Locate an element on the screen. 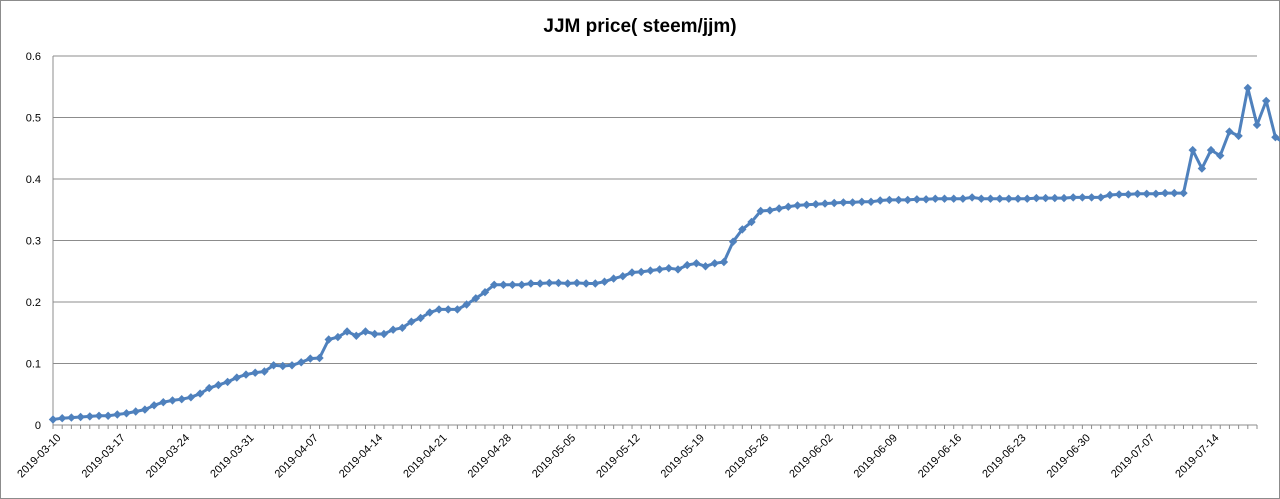 The image size is (1280, 499). x-tick-label: 2019-03-24 is located at coordinates (168, 456).